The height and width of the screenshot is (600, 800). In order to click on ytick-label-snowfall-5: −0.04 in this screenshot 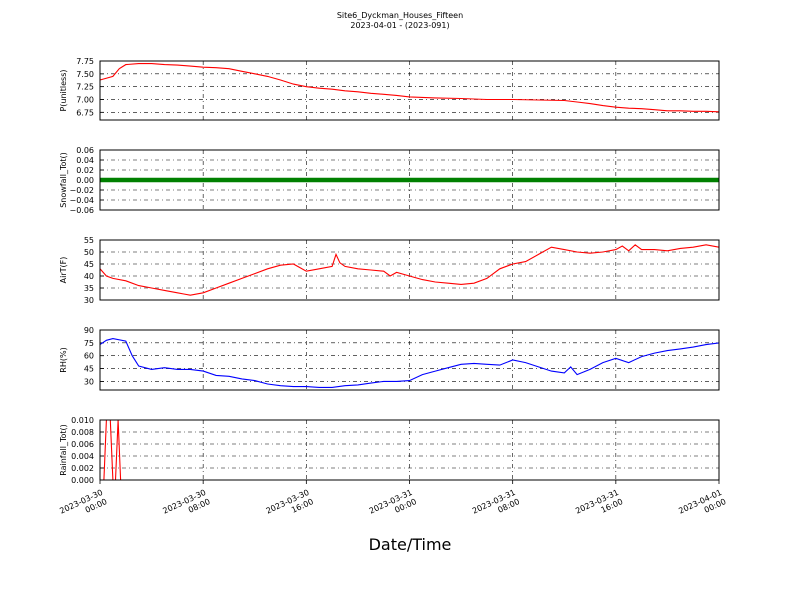, I will do `click(81, 200)`.